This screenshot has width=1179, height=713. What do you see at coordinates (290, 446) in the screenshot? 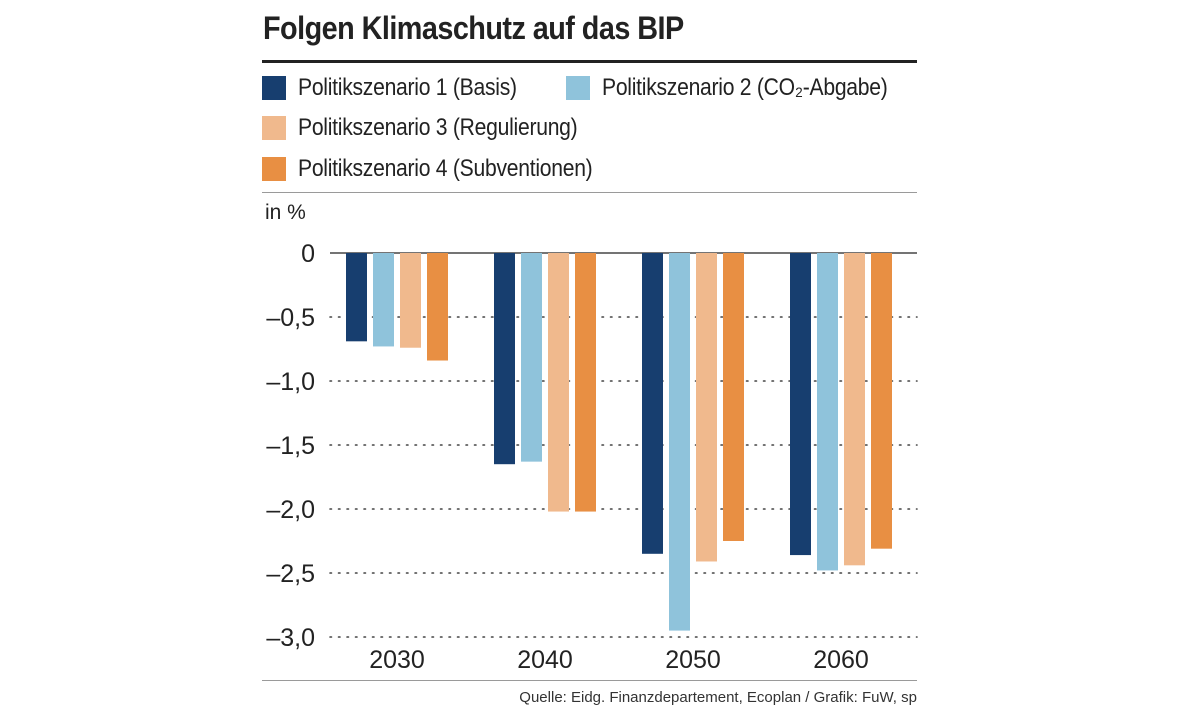
I see `y-tick-label: –1,5` at bounding box center [290, 446].